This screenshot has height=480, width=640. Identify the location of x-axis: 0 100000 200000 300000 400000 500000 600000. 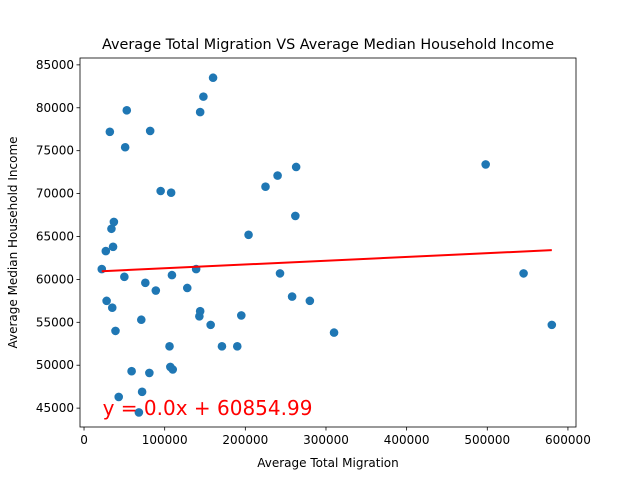
(335, 437).